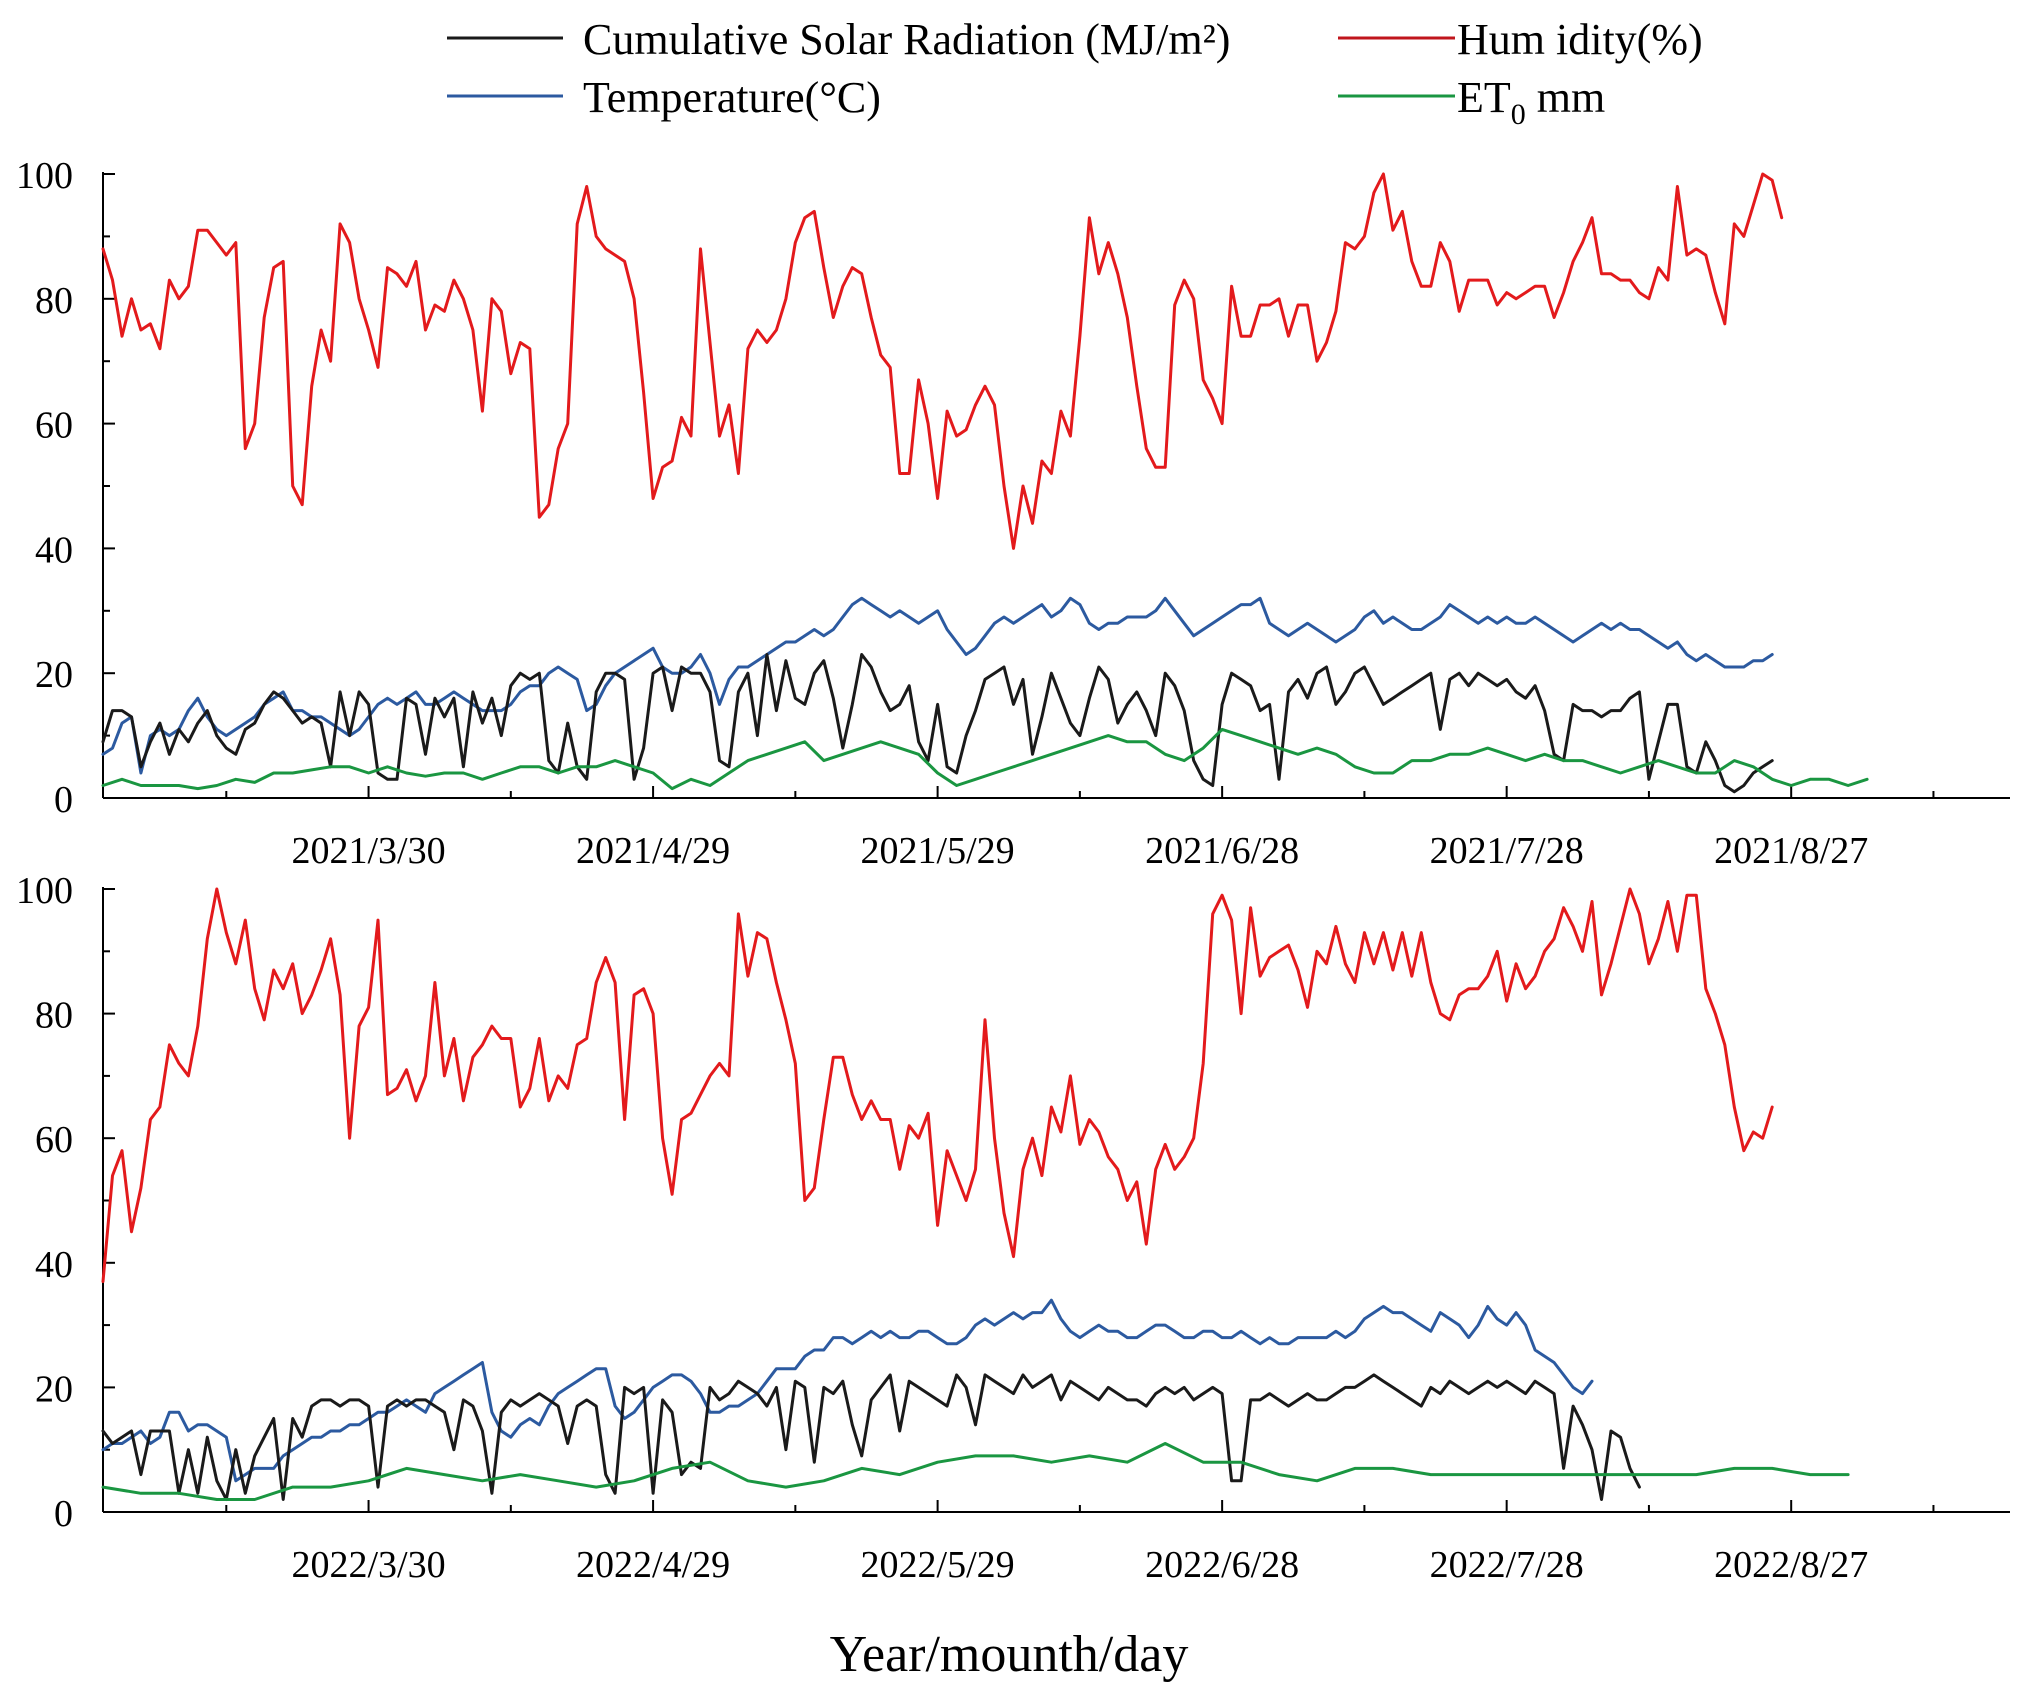  Describe the element at coordinates (732, 97) in the screenshot. I see `legend-label-temperature: Temperature(°C)` at that location.